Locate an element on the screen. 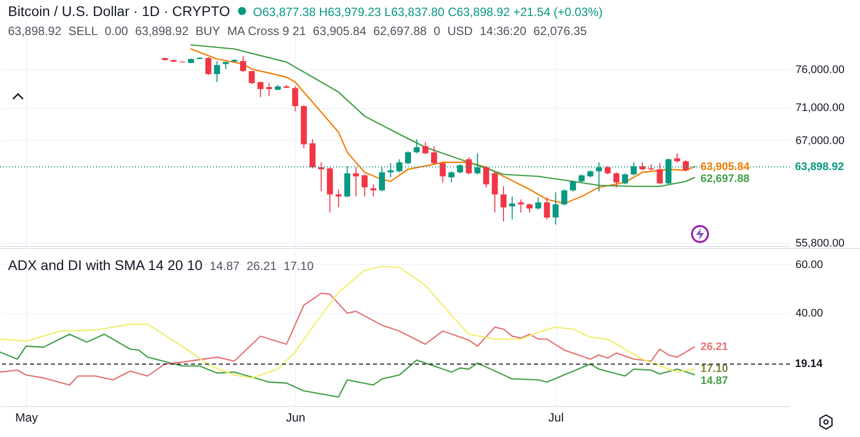  annotation: 0.00 is located at coordinates (116, 31).